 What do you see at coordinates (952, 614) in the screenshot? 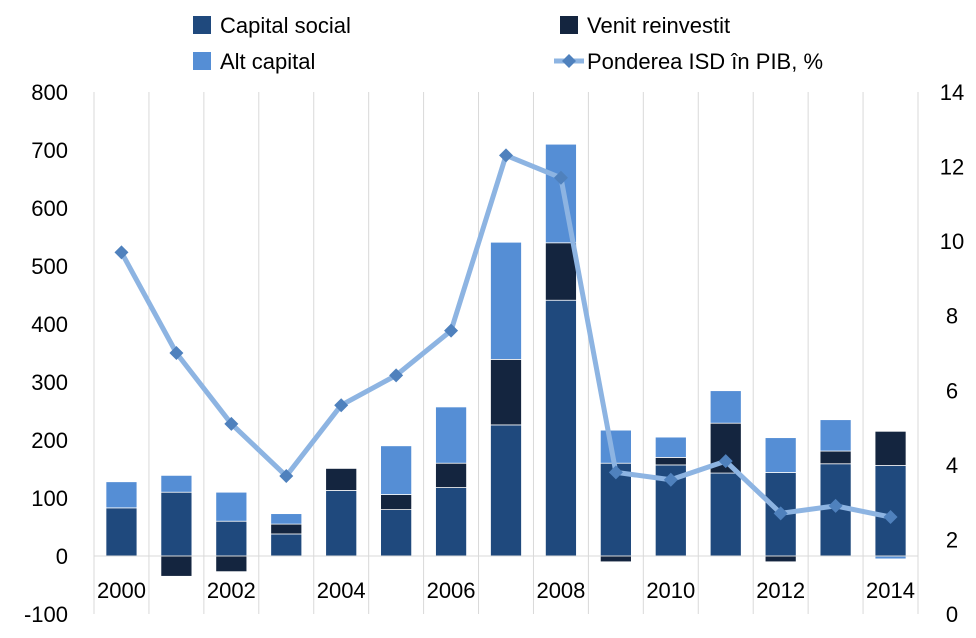
I see `right-tick-label: 0` at bounding box center [952, 614].